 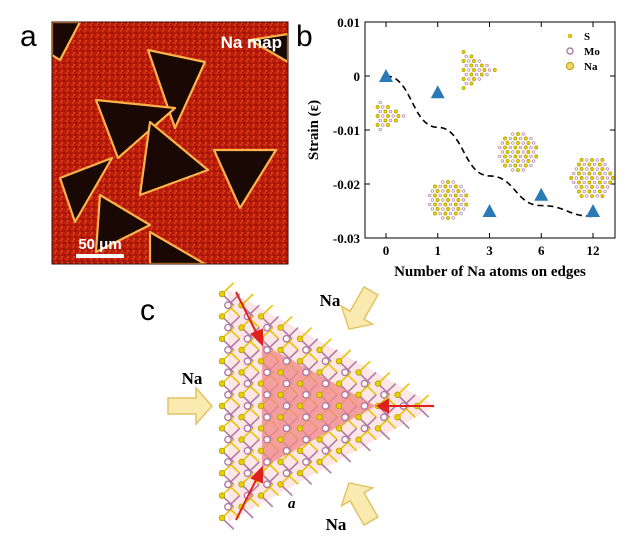 What do you see at coordinates (314, 130) in the screenshot?
I see `y-axis-label: Strain (ε)` at bounding box center [314, 130].